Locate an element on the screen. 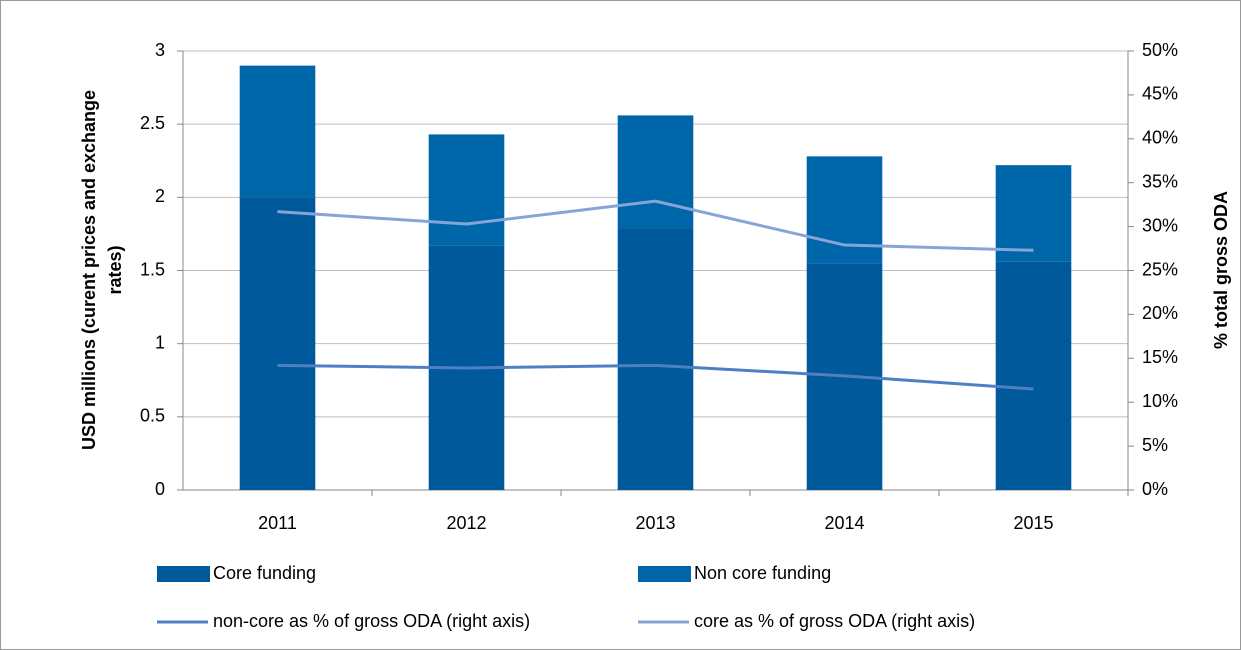 The image size is (1241, 650). y2-tick-label: 30% is located at coordinates (1160, 225).